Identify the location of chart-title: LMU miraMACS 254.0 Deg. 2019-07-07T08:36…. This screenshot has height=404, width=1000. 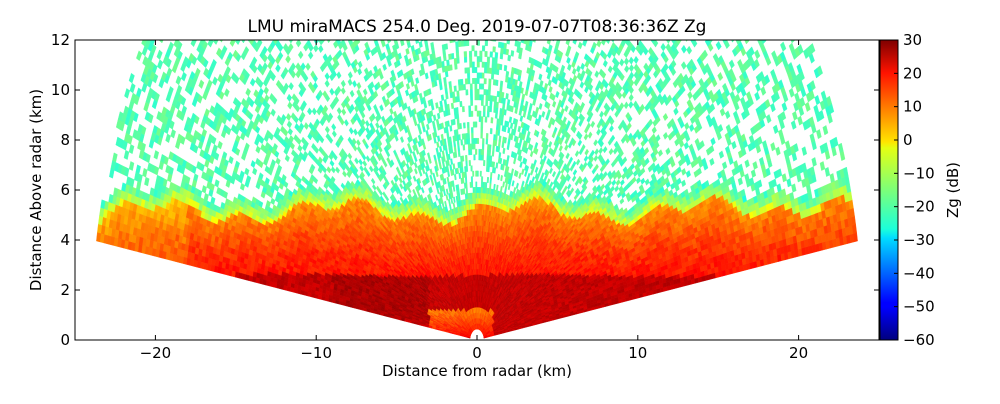
(477, 27).